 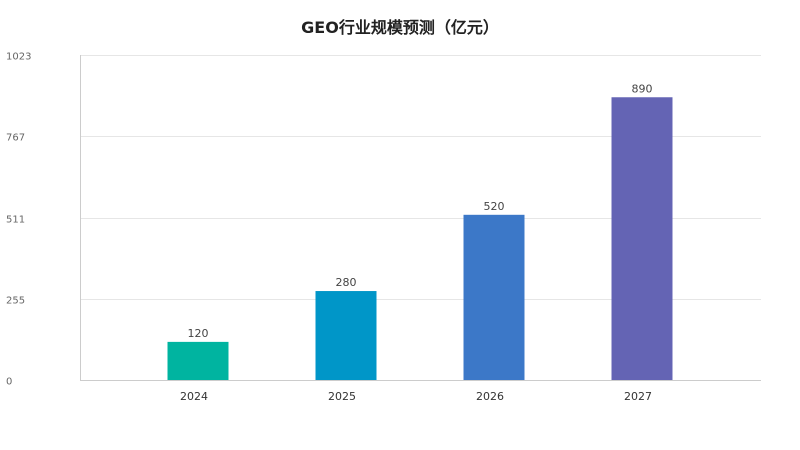 I want to click on y-tick-label: 255, so click(x=15, y=301).